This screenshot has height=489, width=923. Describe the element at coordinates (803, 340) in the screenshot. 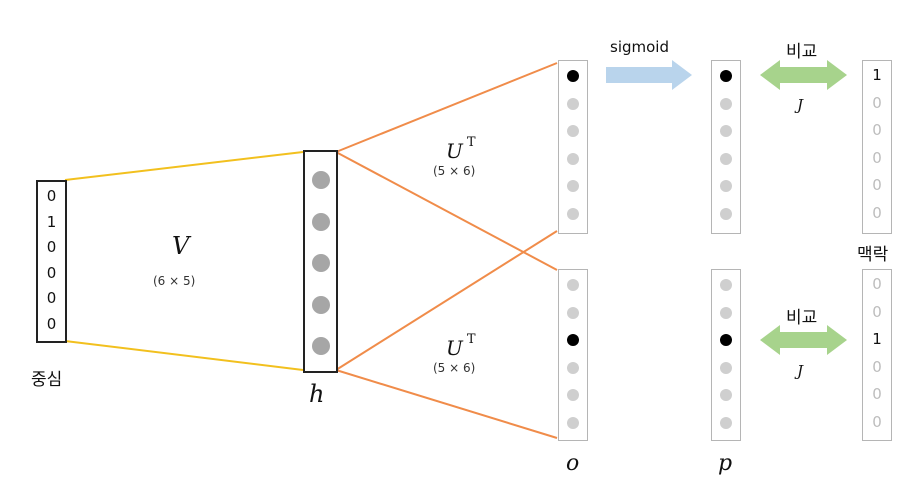

I see `compare-arrow-bottom` at that location.